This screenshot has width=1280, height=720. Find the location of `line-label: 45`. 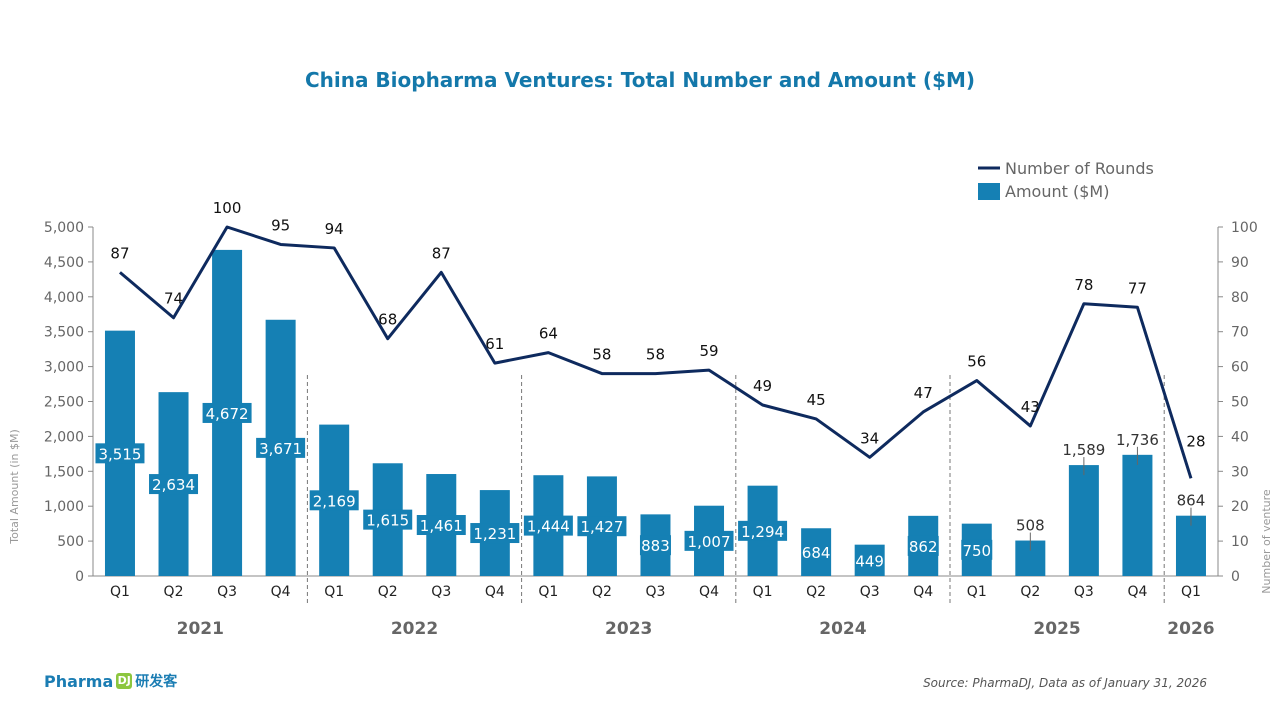

line-label: 45 is located at coordinates (816, 400).